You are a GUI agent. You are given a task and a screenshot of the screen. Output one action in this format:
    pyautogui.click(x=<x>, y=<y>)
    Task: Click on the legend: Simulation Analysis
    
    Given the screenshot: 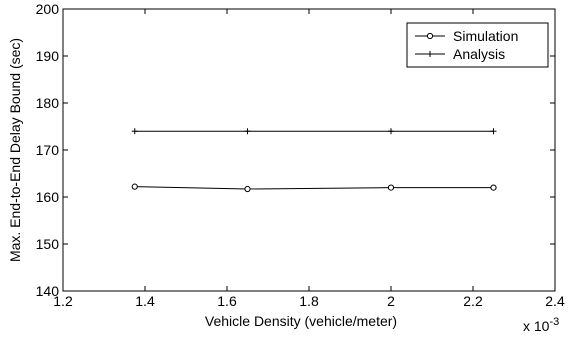 What is the action you would take?
    pyautogui.click(x=477, y=45)
    